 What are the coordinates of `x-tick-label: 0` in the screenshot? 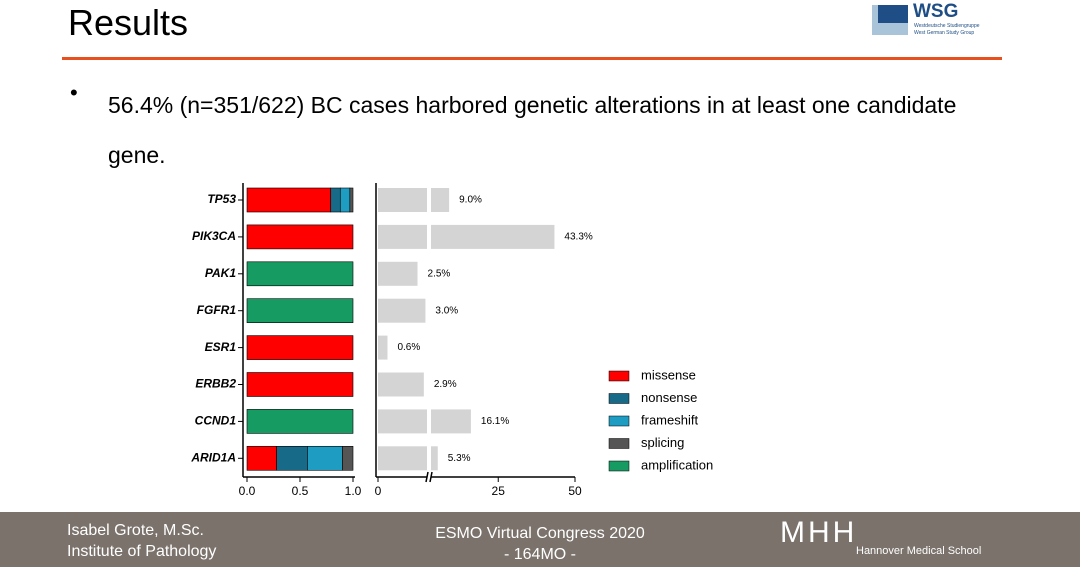 It's located at (378, 491).